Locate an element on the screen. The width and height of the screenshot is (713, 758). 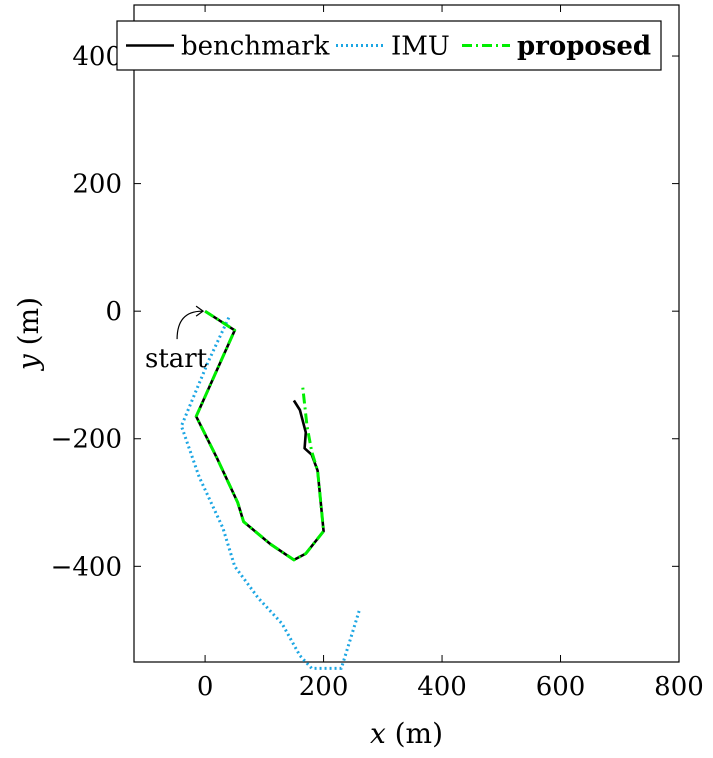
x-axis-label: x (m) is located at coordinates (406, 733).